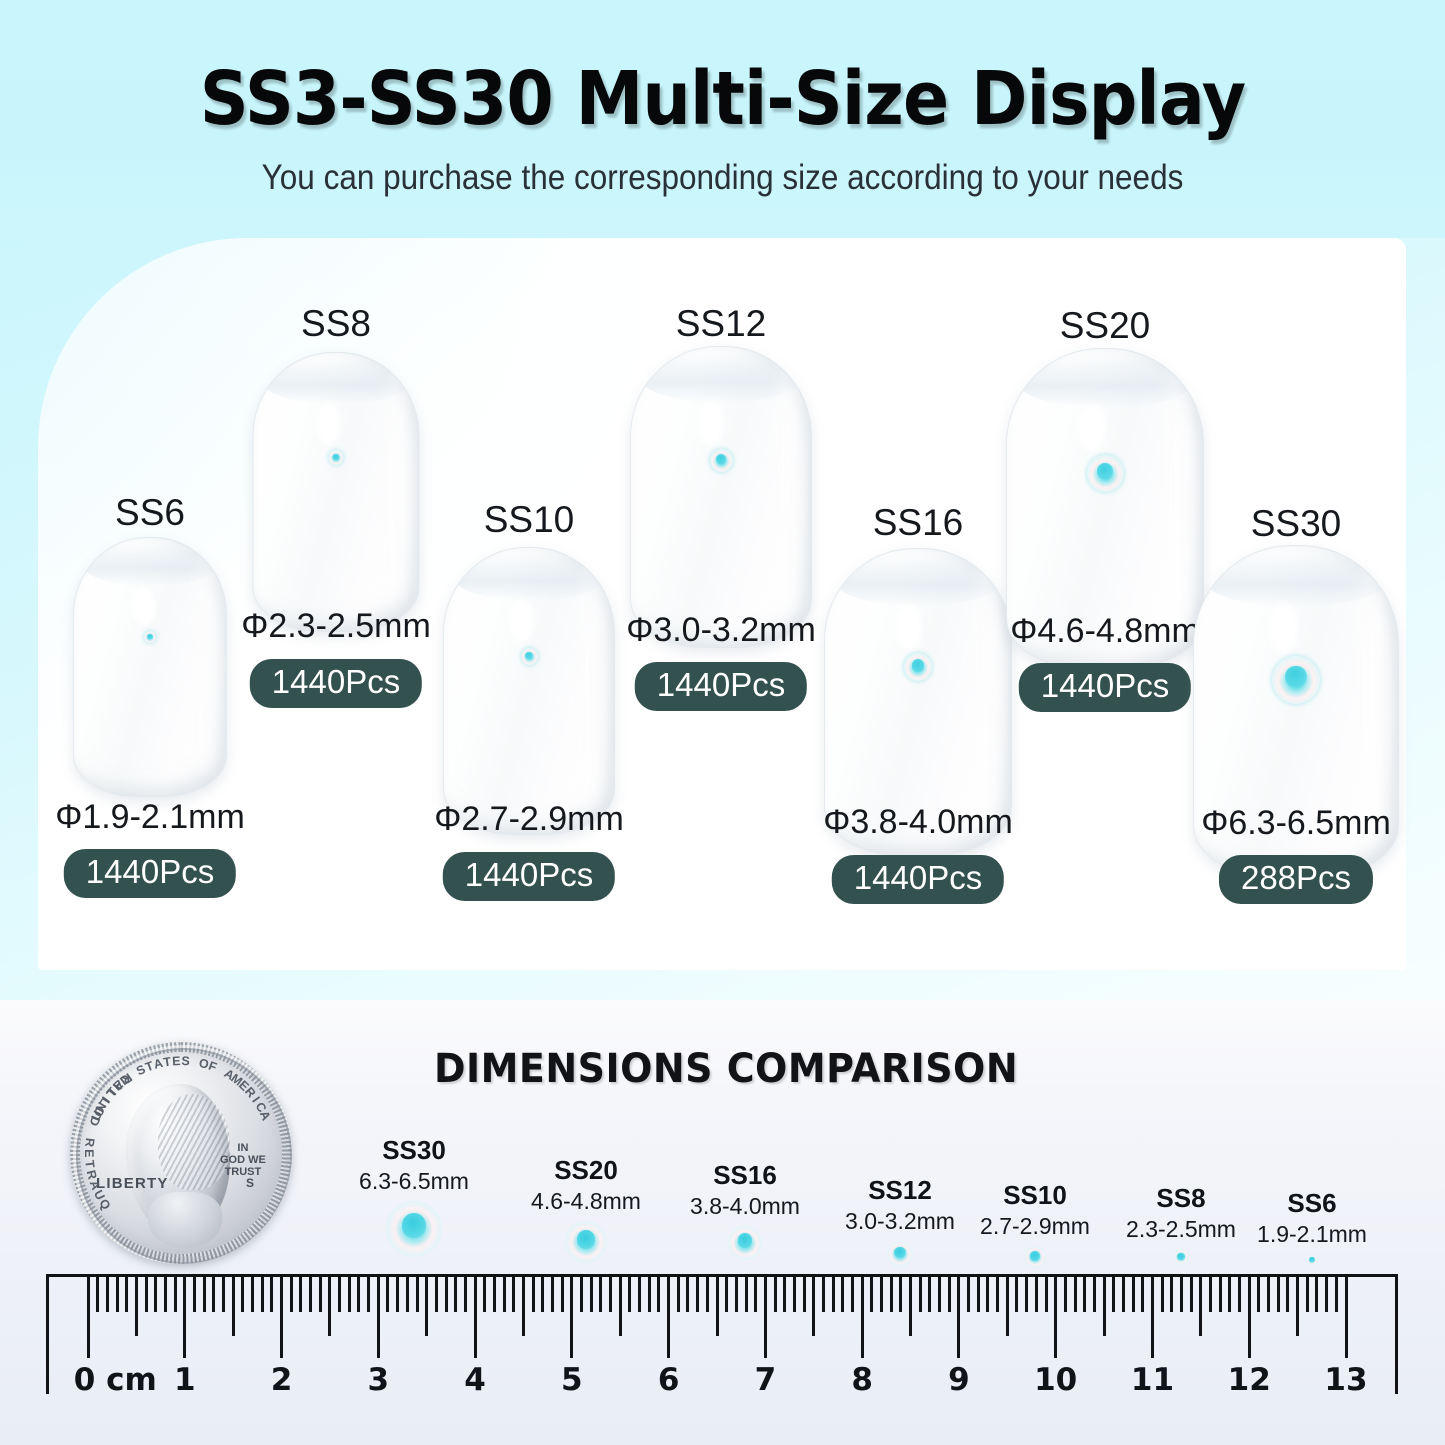  Describe the element at coordinates (1249, 1380) in the screenshot. I see `ruler-number: 12` at that location.